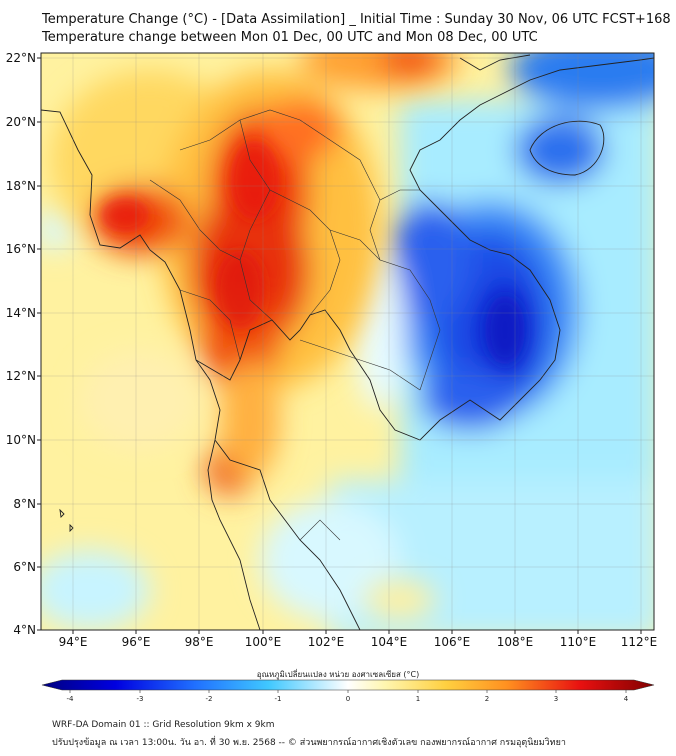 This screenshot has height=756, width=676. I want to click on colorbar-tick: 1, so click(418, 699).